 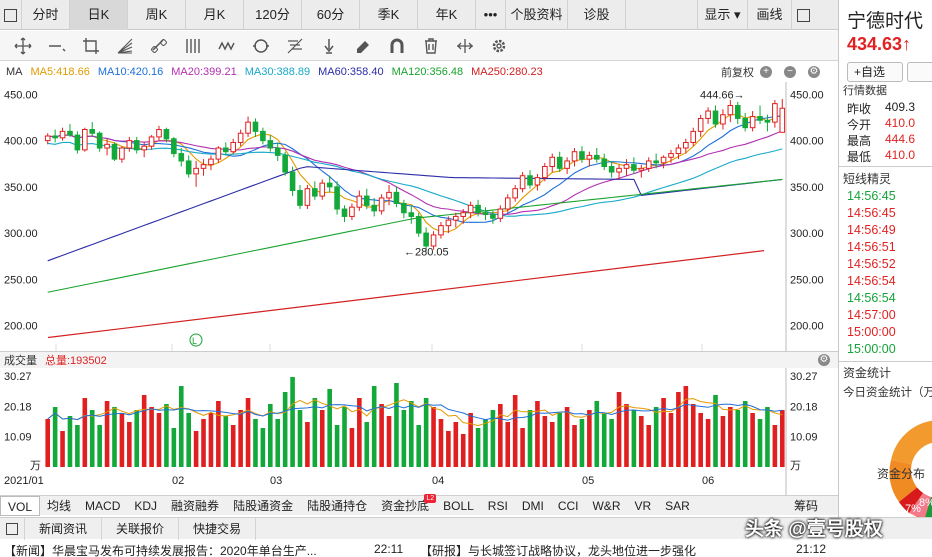 I want to click on tab-5: 60分, so click(x=331, y=15).